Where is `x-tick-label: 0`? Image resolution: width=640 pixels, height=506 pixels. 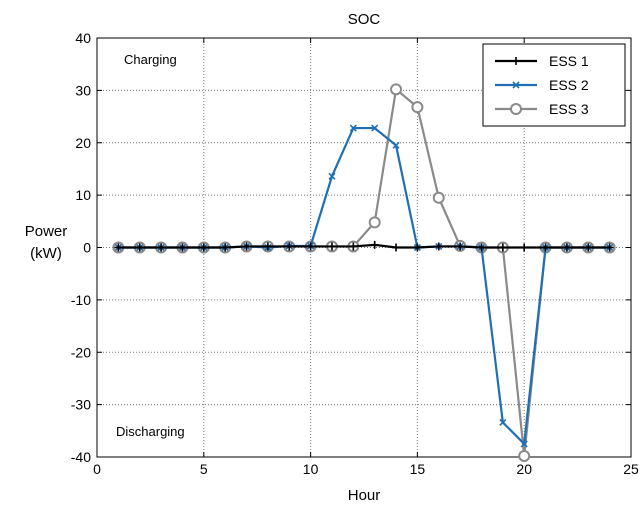
x-tick-label: 0 is located at coordinates (97, 469).